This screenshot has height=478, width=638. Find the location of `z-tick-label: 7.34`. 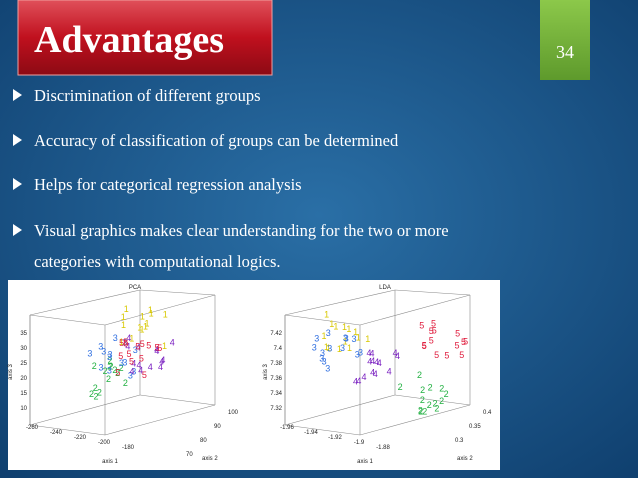

z-tick-label: 7.34 is located at coordinates (276, 394).